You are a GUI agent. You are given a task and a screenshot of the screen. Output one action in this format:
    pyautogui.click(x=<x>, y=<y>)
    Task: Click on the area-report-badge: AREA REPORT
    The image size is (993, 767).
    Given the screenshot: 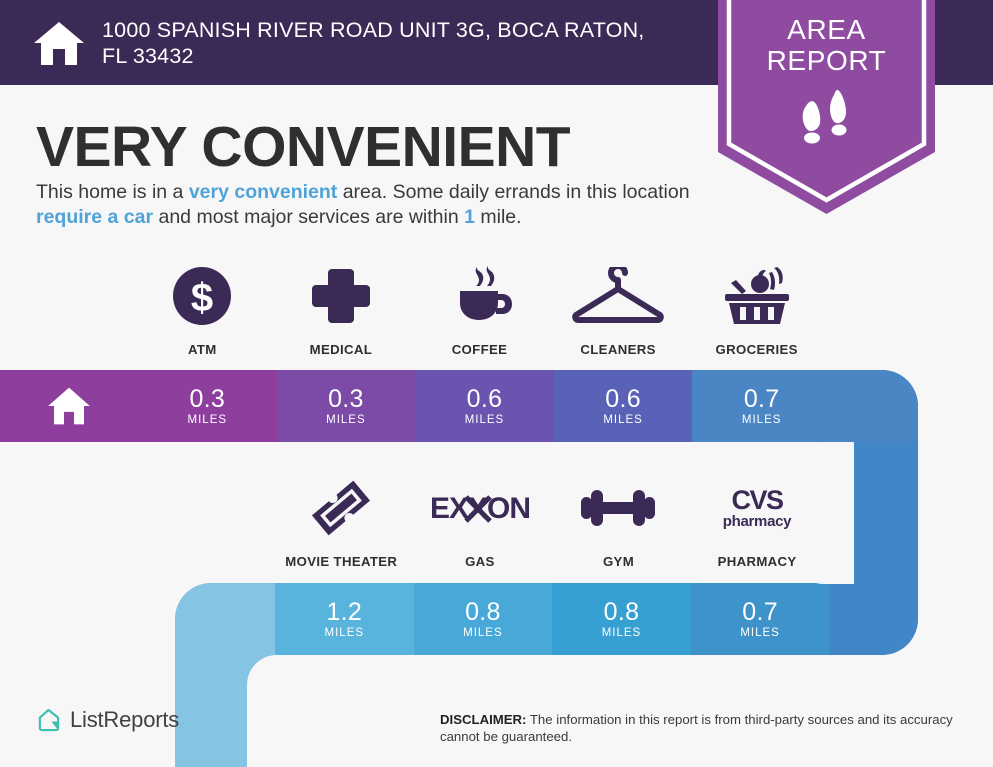 What is the action you would take?
    pyautogui.click(x=826, y=107)
    